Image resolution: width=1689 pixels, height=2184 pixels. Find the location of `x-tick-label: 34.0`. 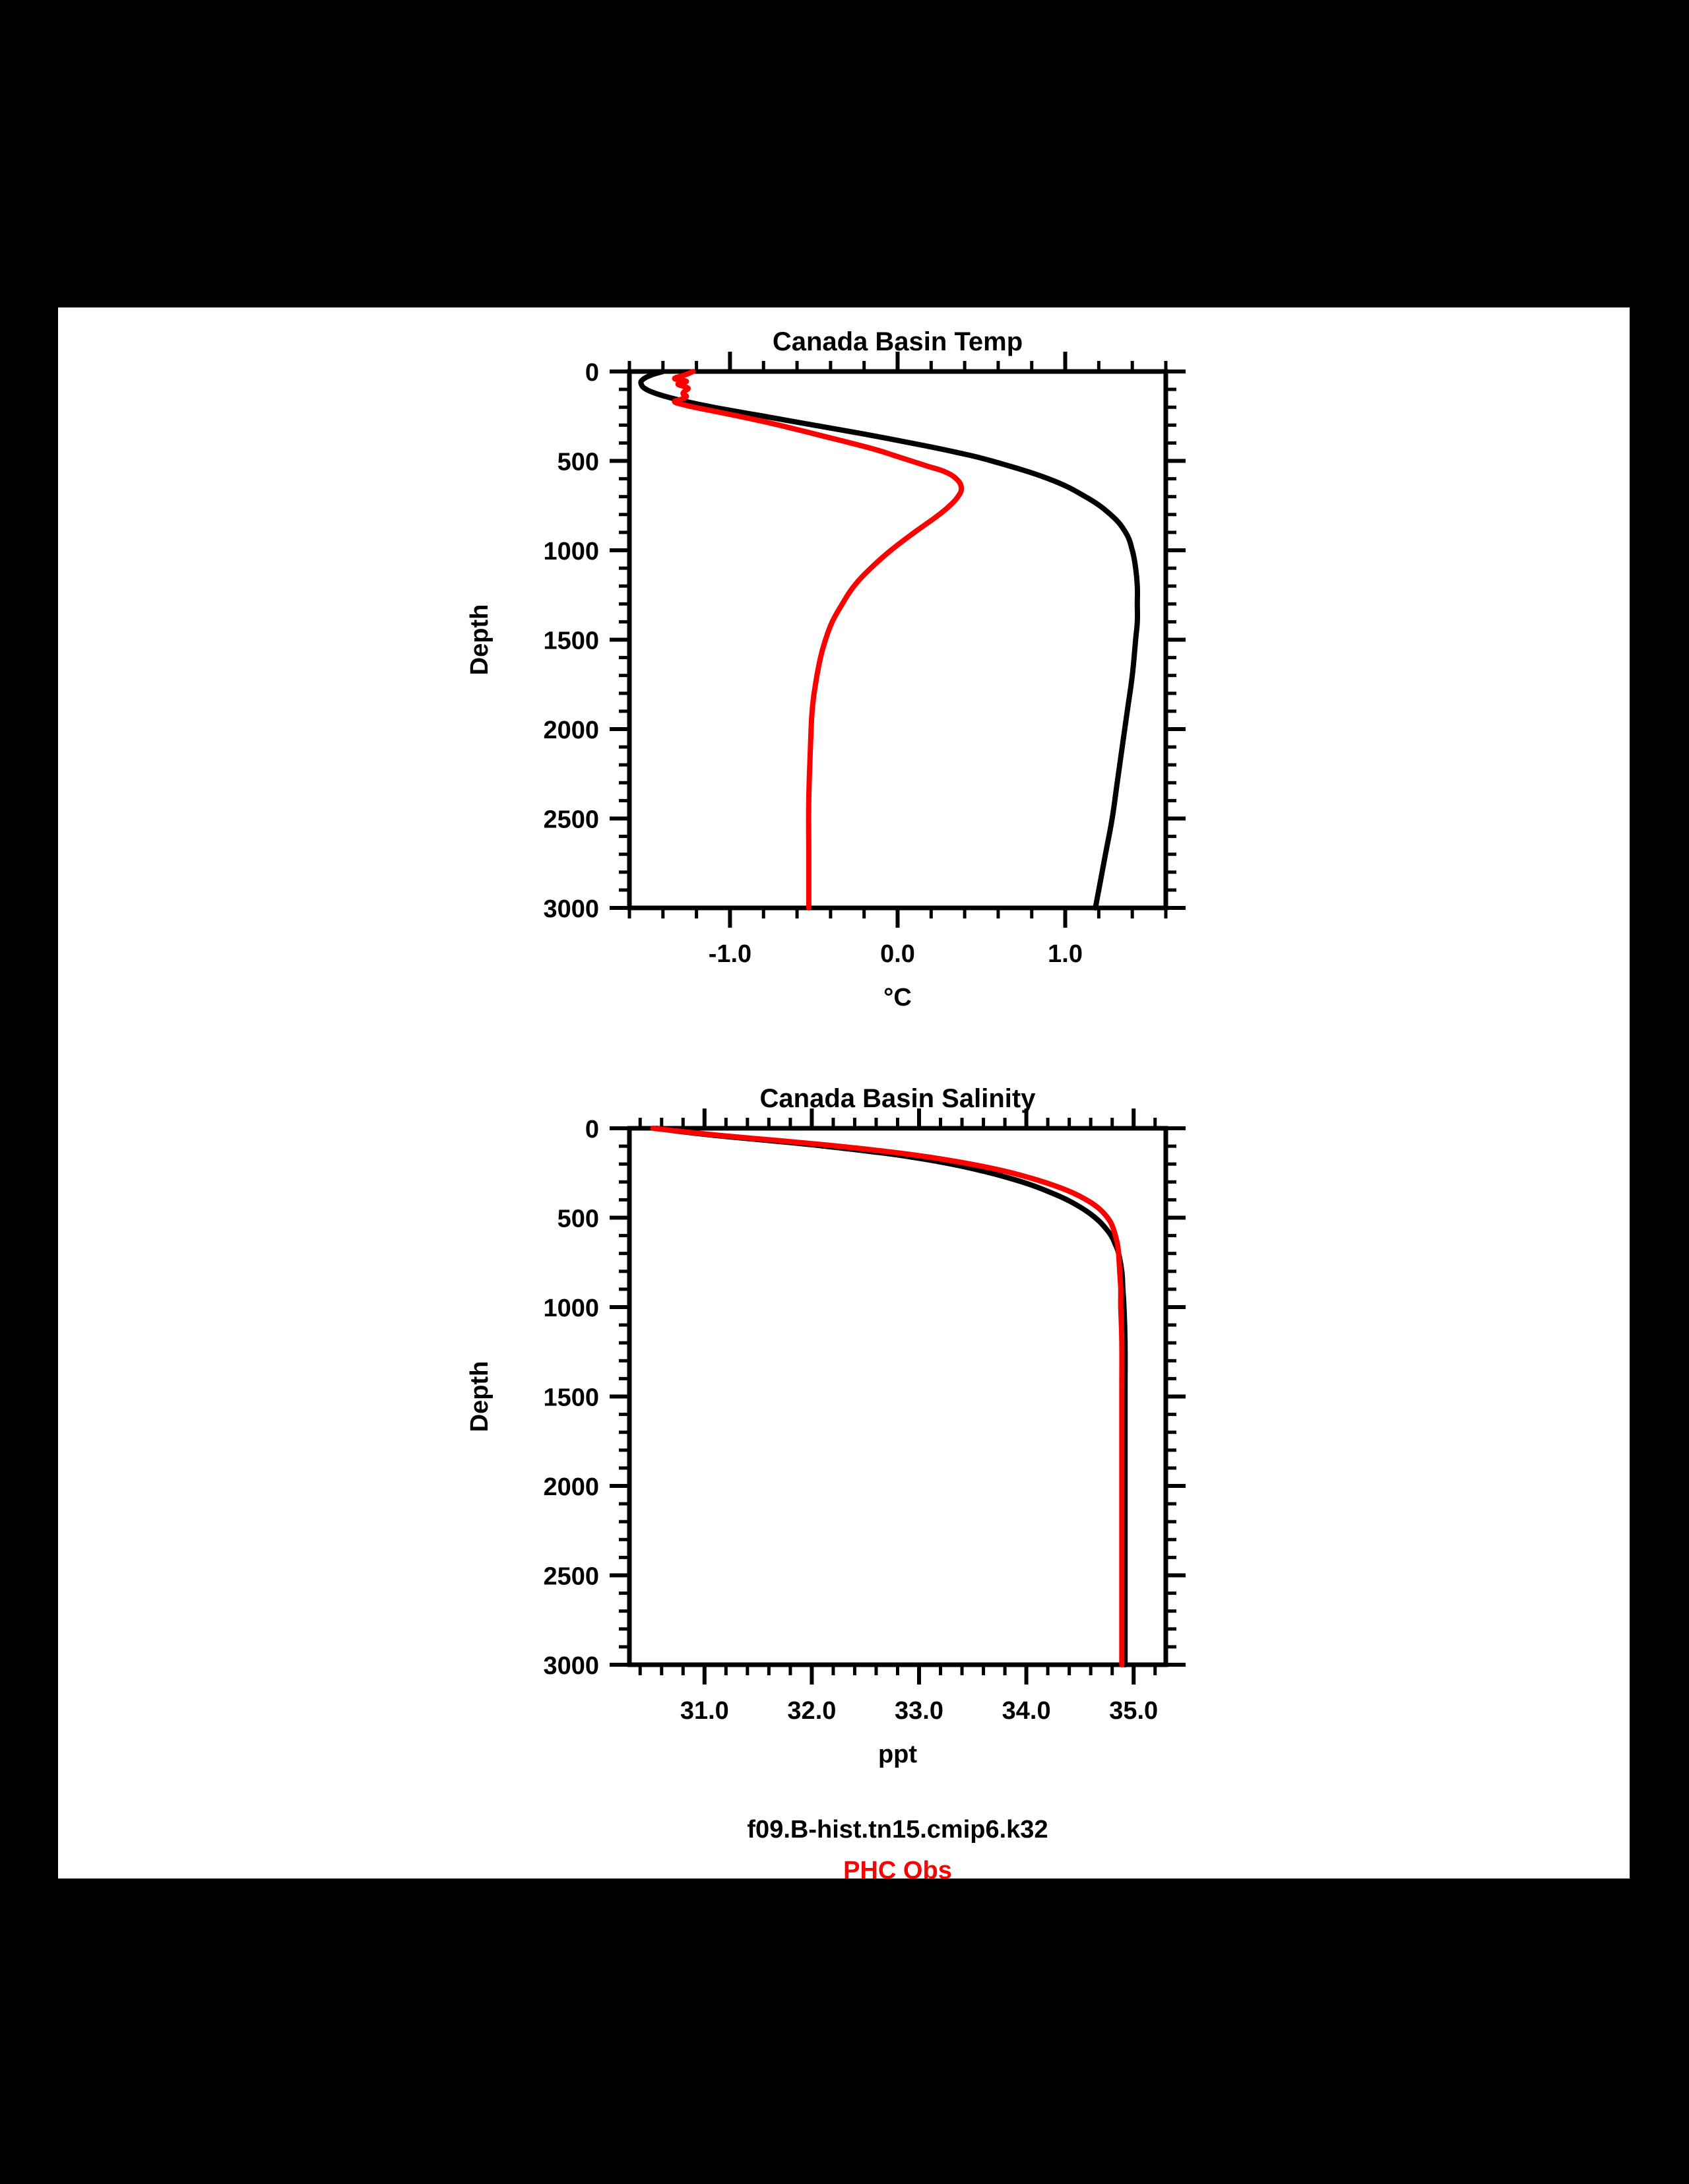

x-tick-label: 34.0 is located at coordinates (1026, 1711).